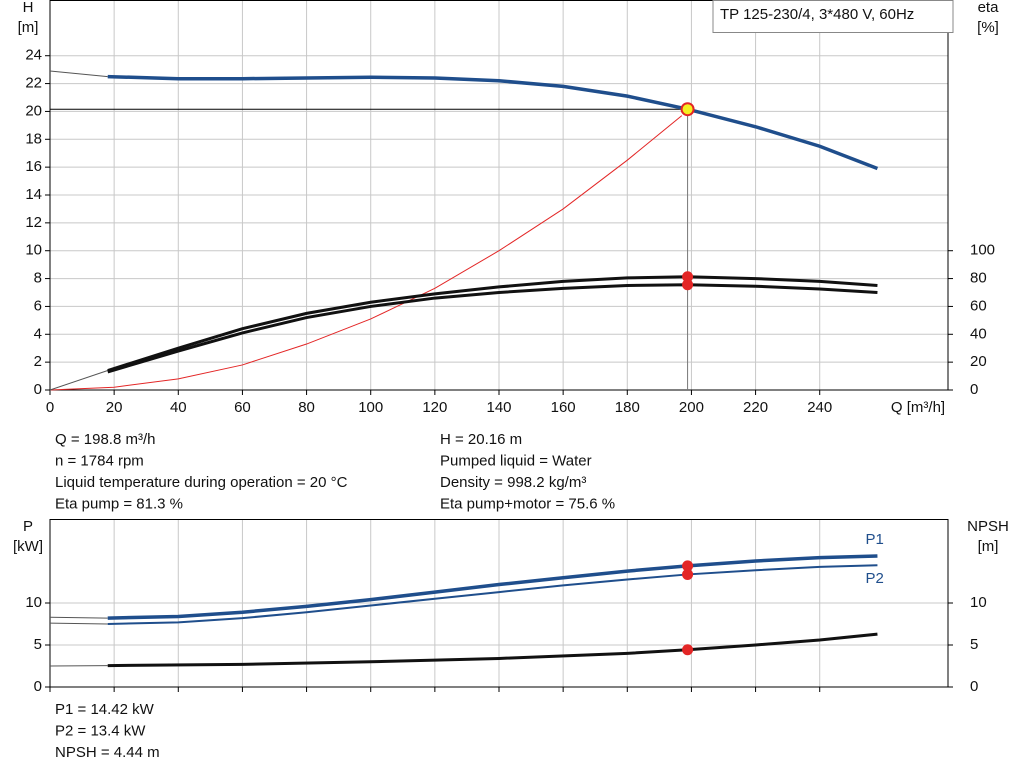  What do you see at coordinates (28, 526) in the screenshot?
I see `y-axis-label: P` at bounding box center [28, 526].